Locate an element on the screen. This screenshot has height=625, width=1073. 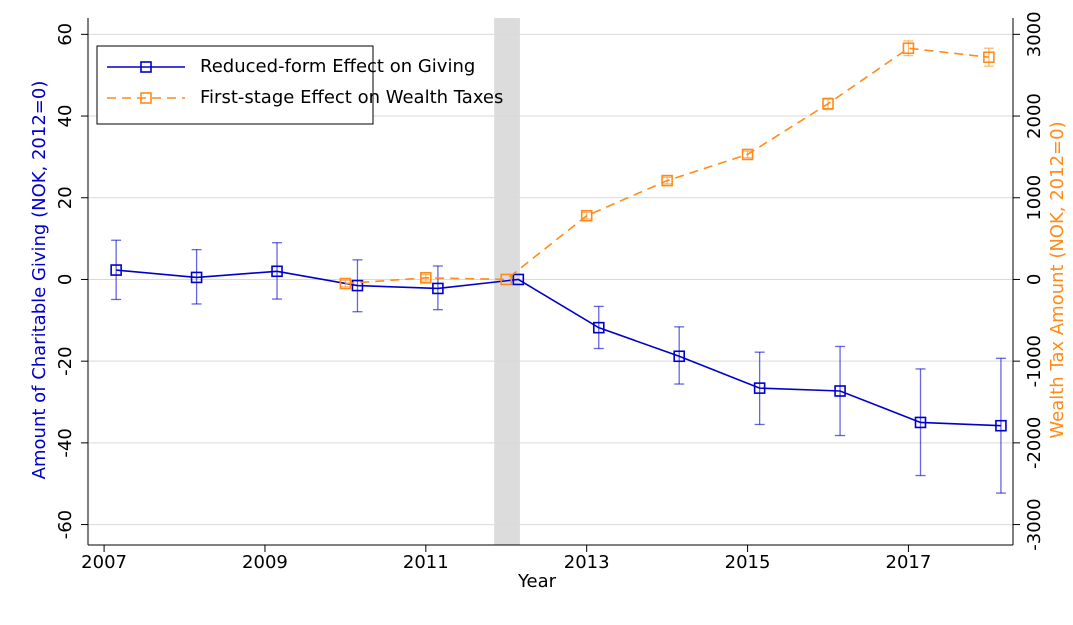
x-tick-label: 2017 is located at coordinates (909, 562).